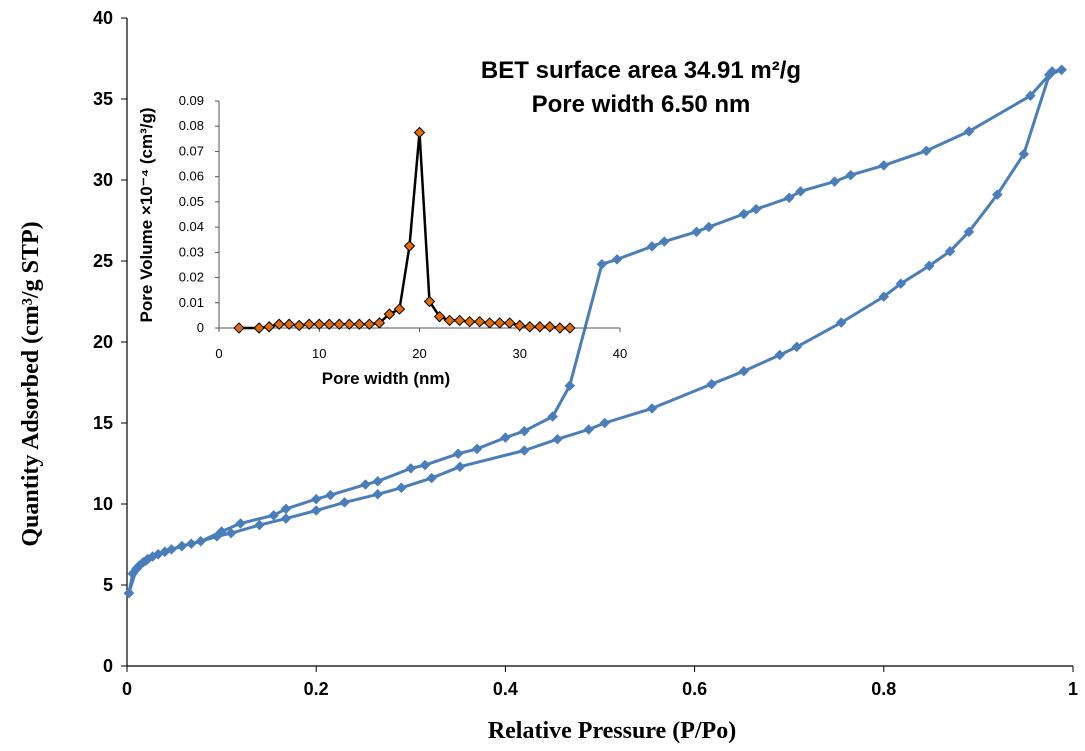 The image size is (1085, 751). Describe the element at coordinates (191, 226) in the screenshot. I see `inset-y-tick-label: 0.04` at that location.